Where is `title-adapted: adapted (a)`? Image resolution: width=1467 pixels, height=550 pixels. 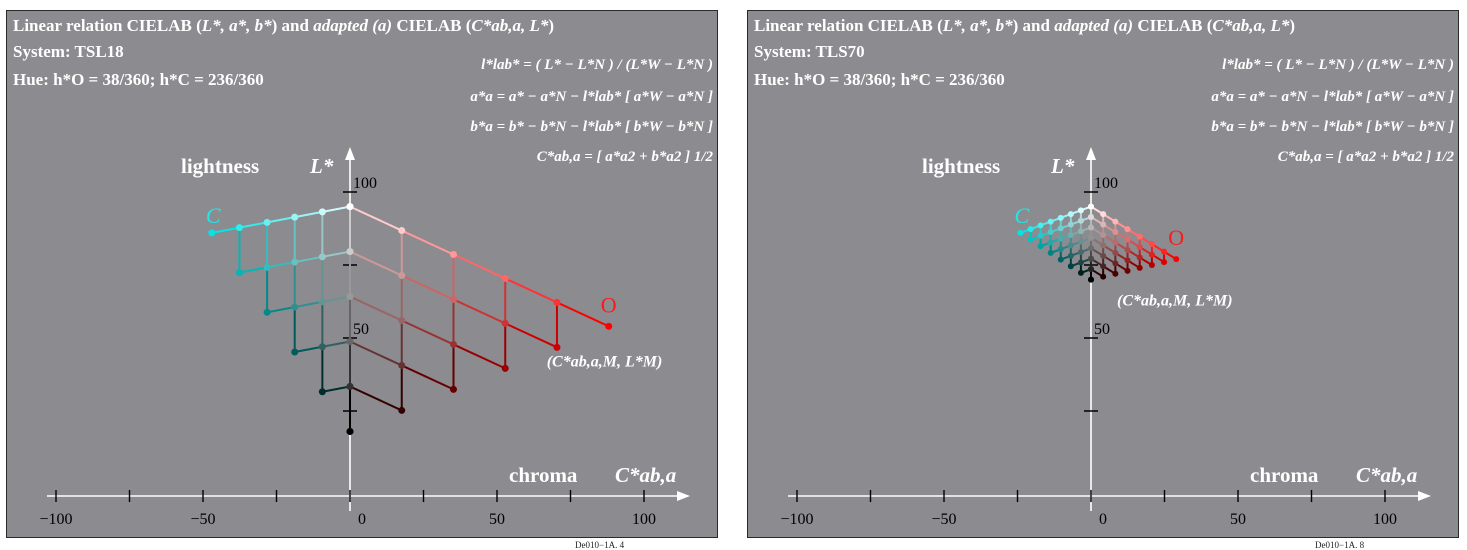 title-adapted: adapted (a) is located at coordinates (353, 25).